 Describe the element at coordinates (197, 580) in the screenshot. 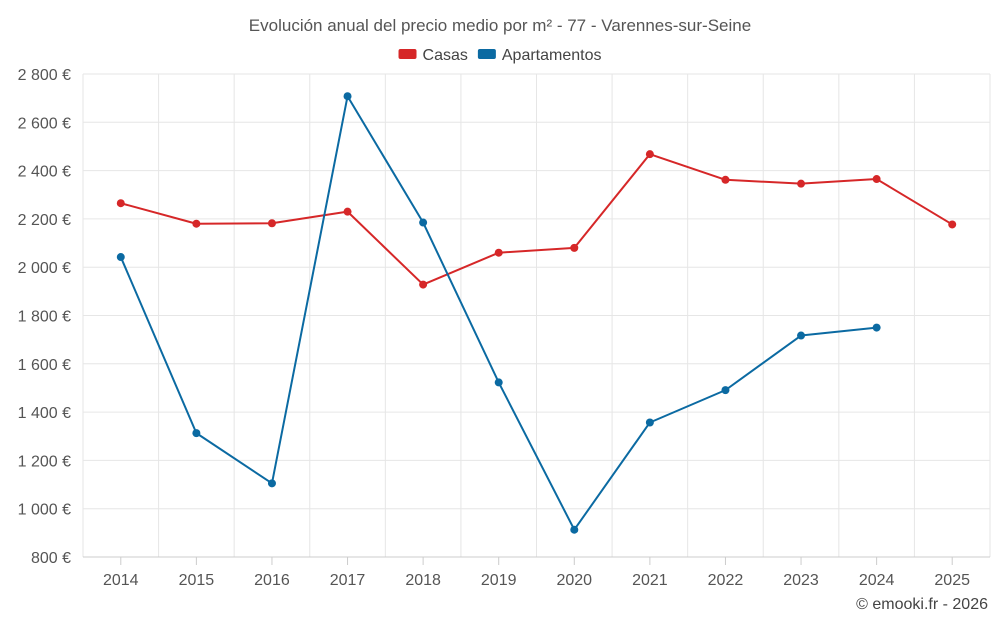

I see `x-tick-label: 2015` at that location.